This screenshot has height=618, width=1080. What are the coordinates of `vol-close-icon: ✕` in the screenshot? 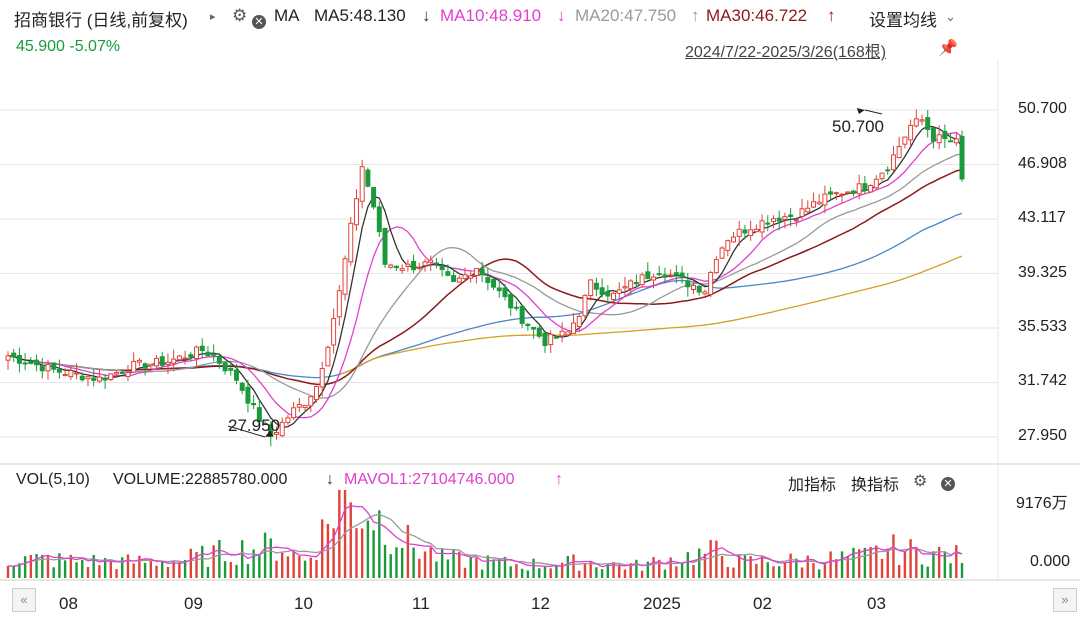 It's located at (948, 483).